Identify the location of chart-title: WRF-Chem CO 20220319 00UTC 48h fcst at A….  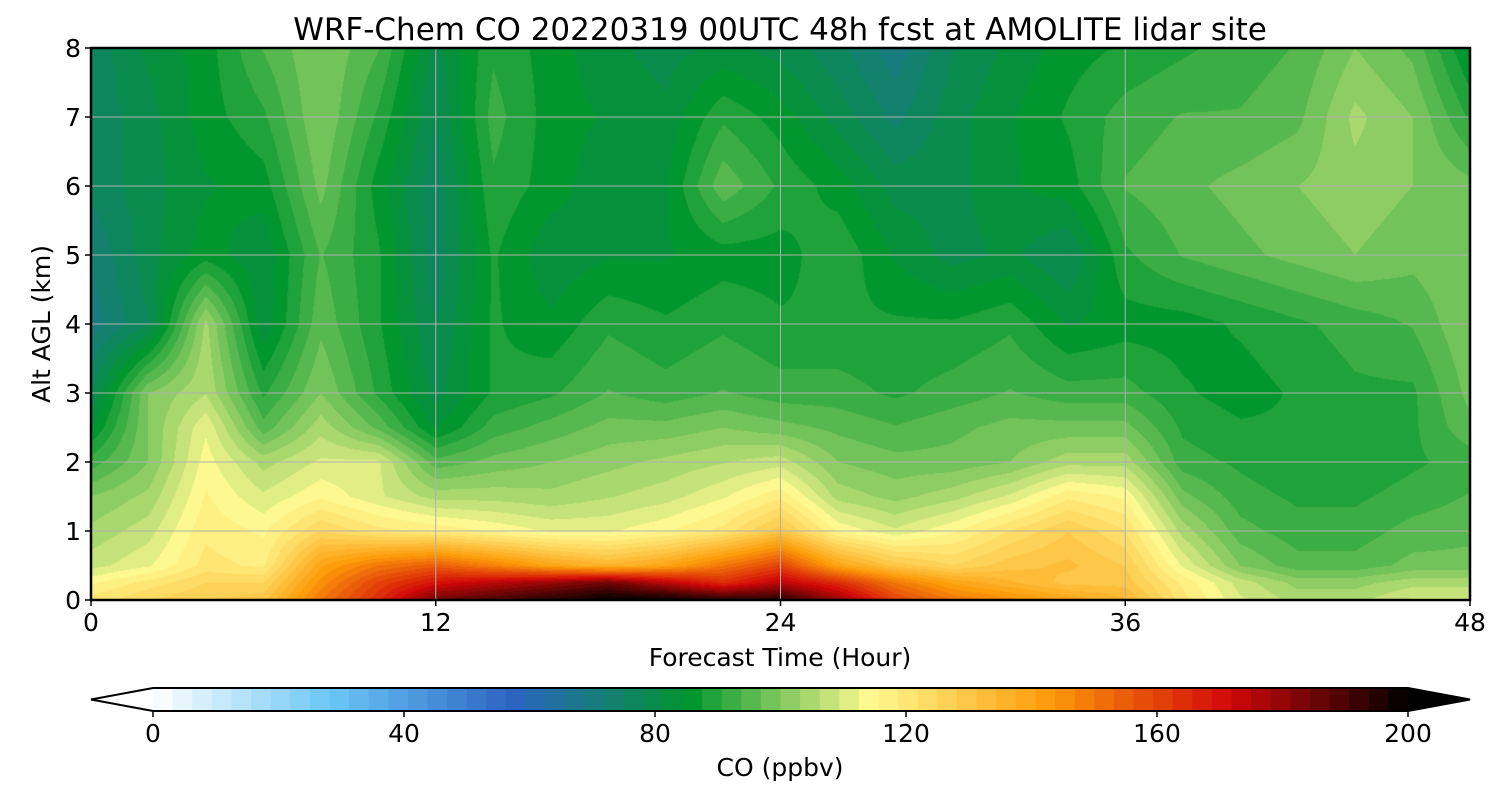
(780, 30).